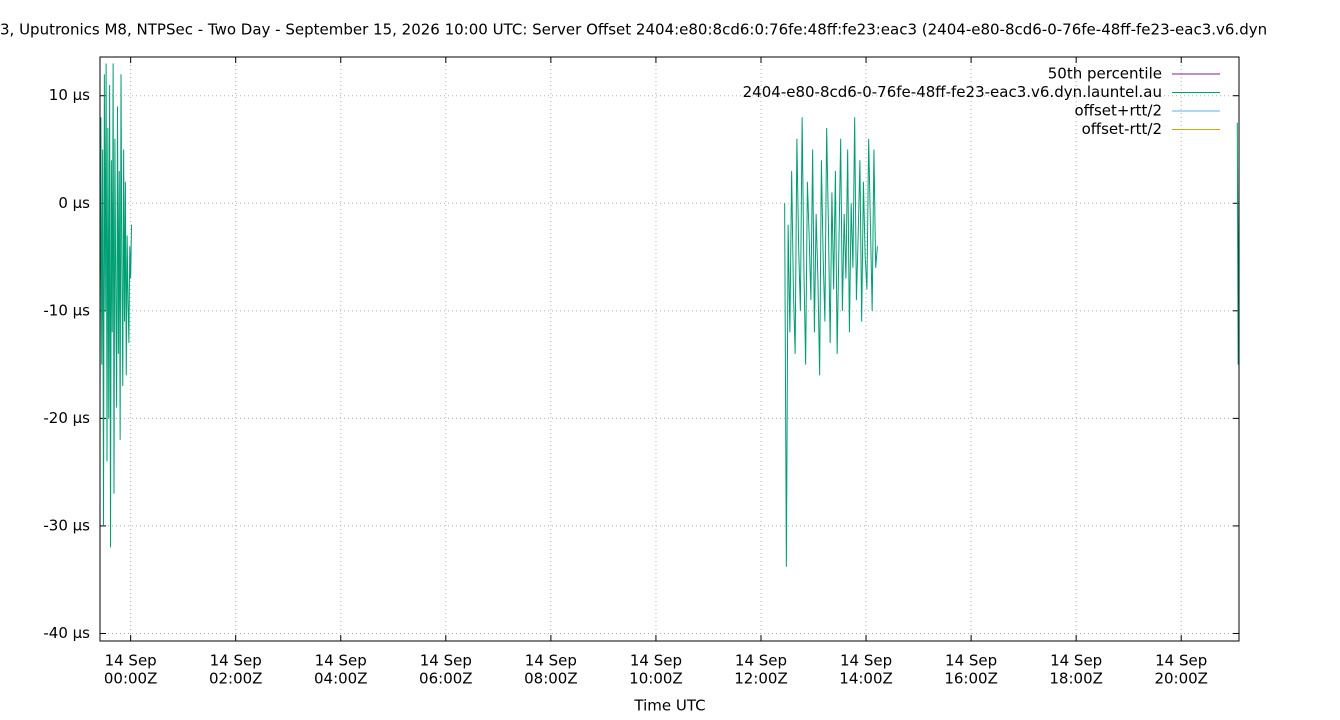 Image resolution: width=1340 pixels, height=720 pixels. Describe the element at coordinates (66, 525) in the screenshot. I see `y-tick-label: -30 µs` at that location.